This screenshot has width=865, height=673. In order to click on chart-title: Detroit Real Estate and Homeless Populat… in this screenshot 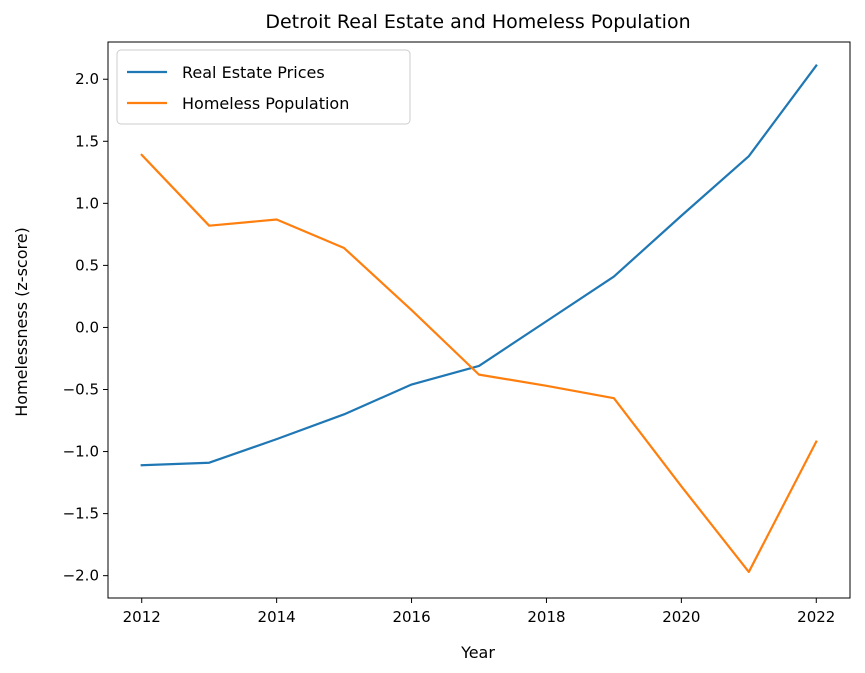, I will do `click(477, 22)`.